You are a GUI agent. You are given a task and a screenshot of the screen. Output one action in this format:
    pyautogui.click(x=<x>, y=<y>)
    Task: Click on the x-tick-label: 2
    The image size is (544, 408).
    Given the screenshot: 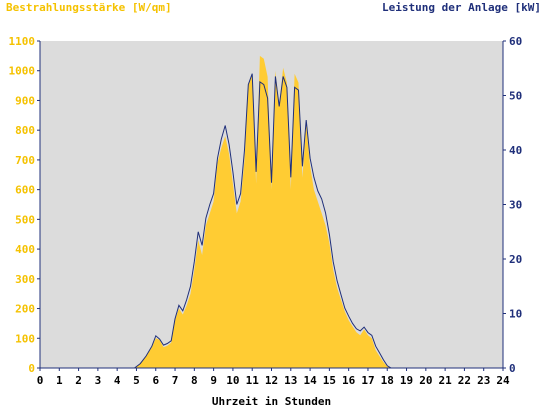 What is the action you would take?
    pyautogui.click(x=78, y=380)
    